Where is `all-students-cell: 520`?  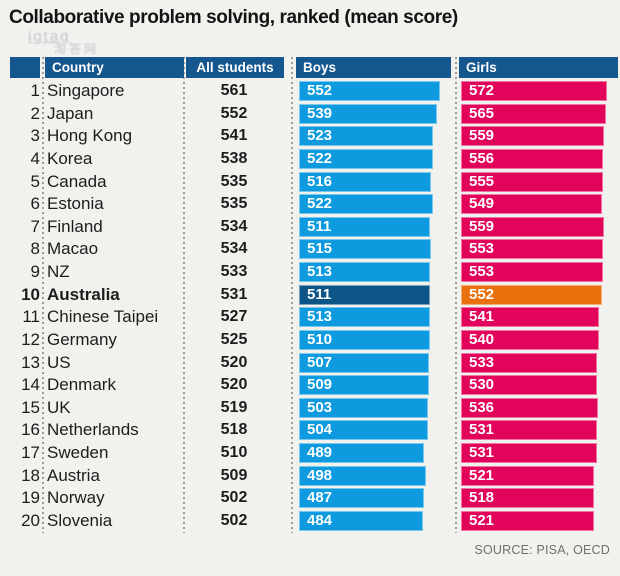 all-students-cell: 520 is located at coordinates (234, 362).